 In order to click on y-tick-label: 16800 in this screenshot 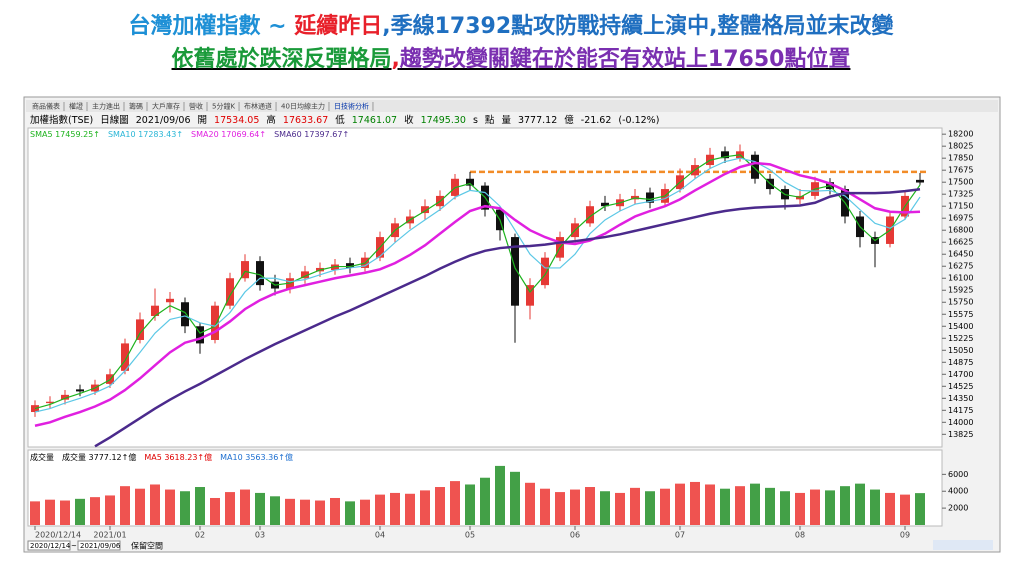, I will do `click(960, 230)`.